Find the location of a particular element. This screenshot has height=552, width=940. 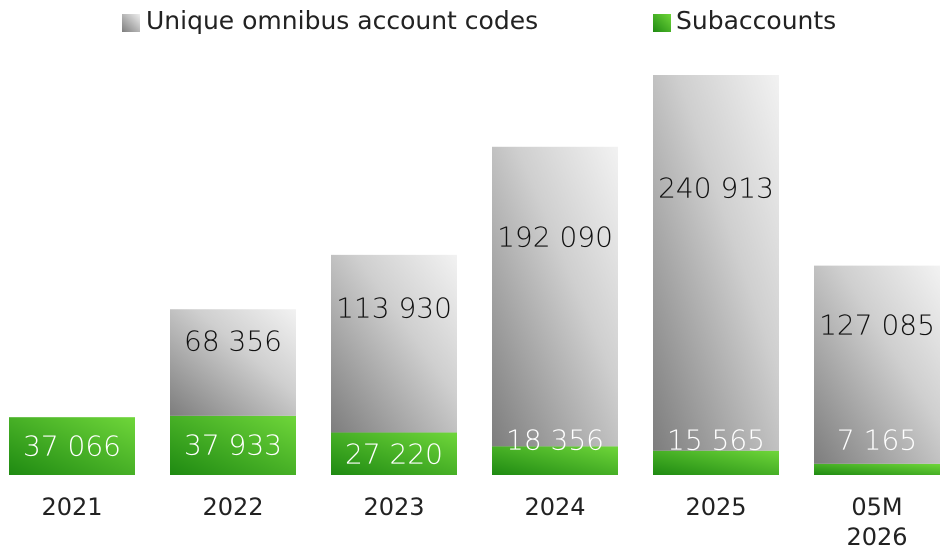

data-label: 240 913 is located at coordinates (716, 188).